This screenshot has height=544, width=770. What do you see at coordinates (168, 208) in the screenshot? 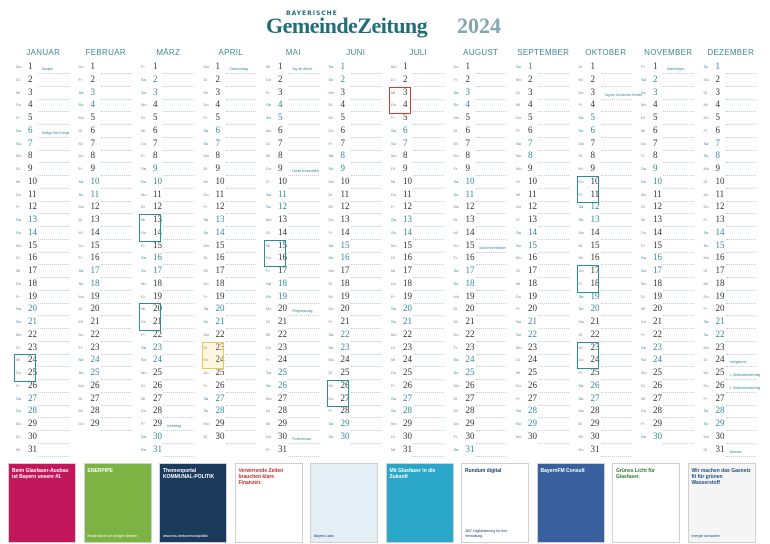
I see `day-cell: Di 12` at bounding box center [168, 208].